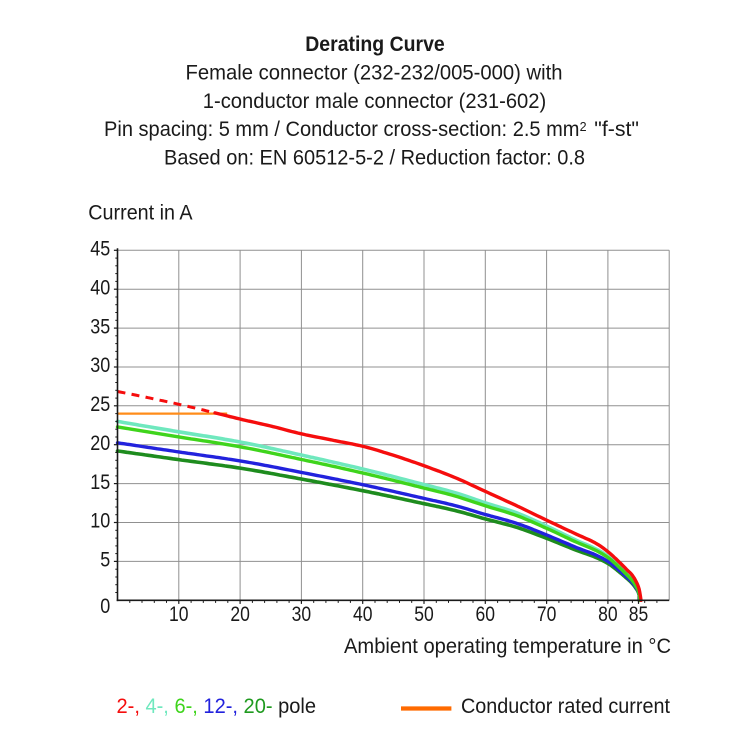 The image size is (750, 755). I want to click on svg-text: 45, so click(100, 248).